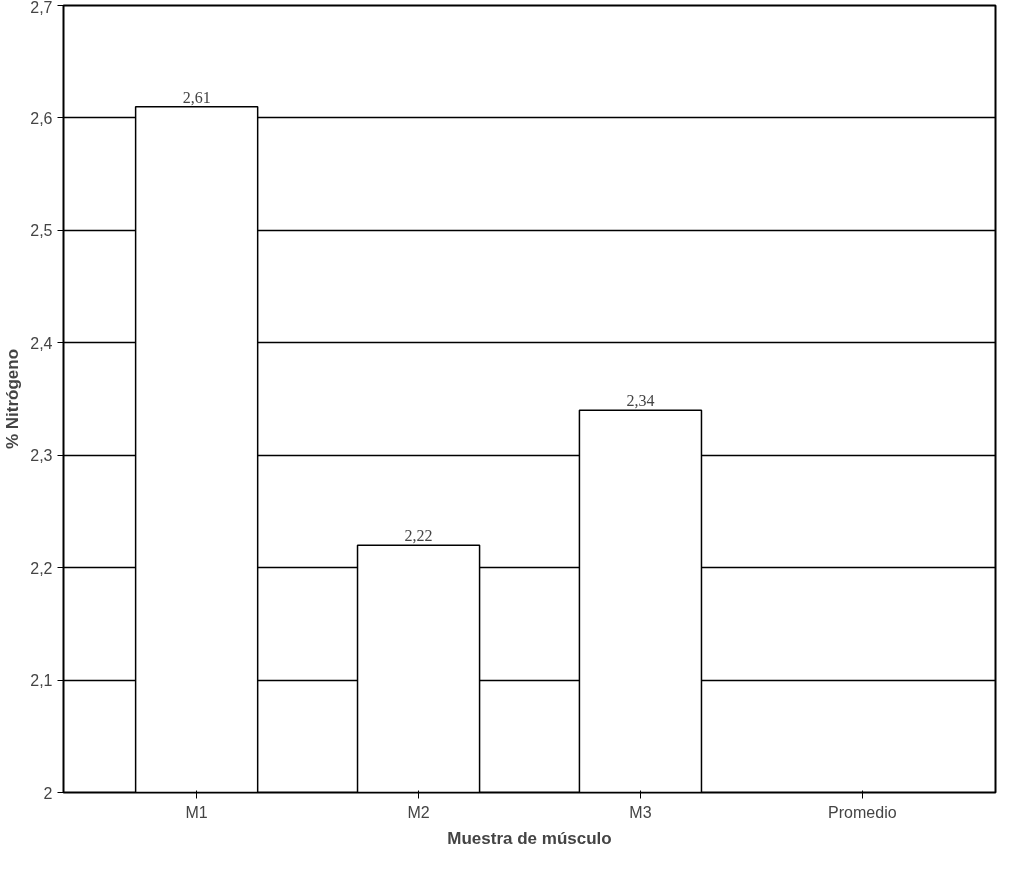 Image resolution: width=1028 pixels, height=880 pixels. What do you see at coordinates (640, 812) in the screenshot?
I see `x-tick-label: M3` at bounding box center [640, 812].